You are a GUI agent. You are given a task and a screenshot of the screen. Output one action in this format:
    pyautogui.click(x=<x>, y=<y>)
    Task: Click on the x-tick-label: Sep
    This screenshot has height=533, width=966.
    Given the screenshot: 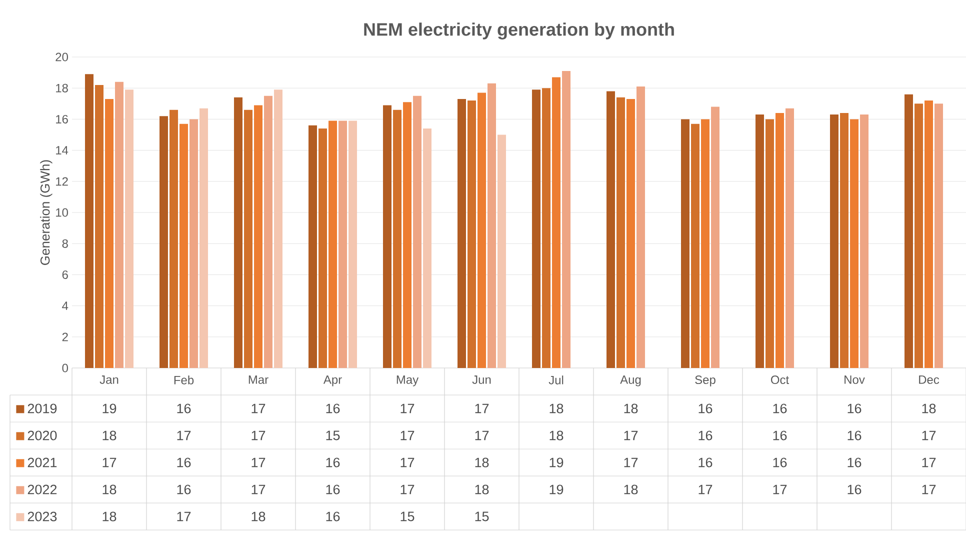 What is the action you would take?
    pyautogui.click(x=705, y=381)
    